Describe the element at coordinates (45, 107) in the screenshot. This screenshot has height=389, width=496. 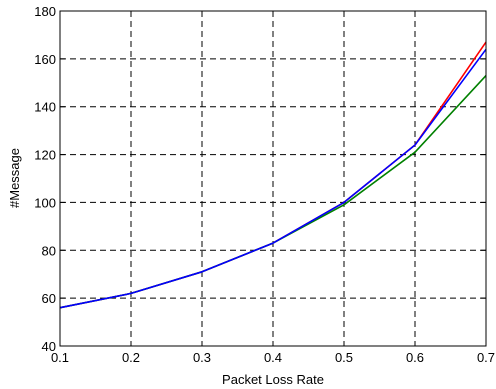
I see `y-tick-label: 140` at that location.